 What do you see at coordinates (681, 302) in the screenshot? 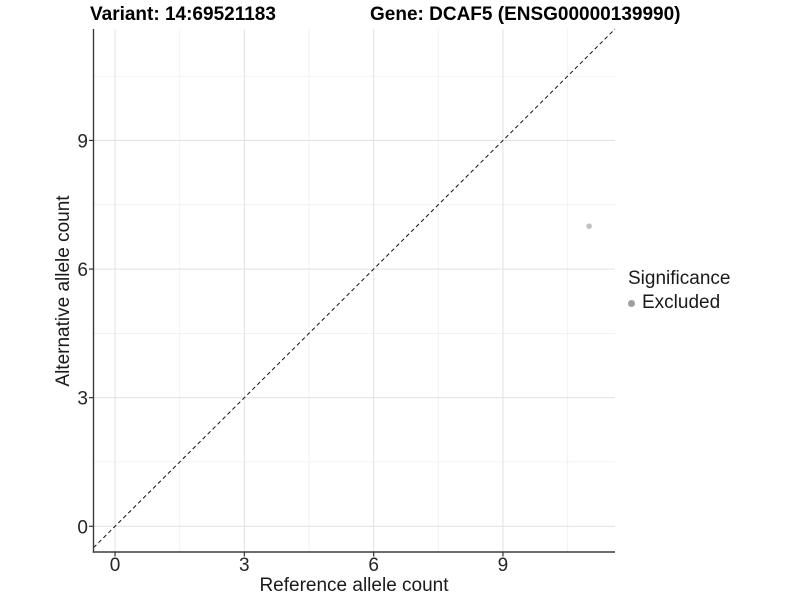
I see `legend-item-label: Excluded` at bounding box center [681, 302].